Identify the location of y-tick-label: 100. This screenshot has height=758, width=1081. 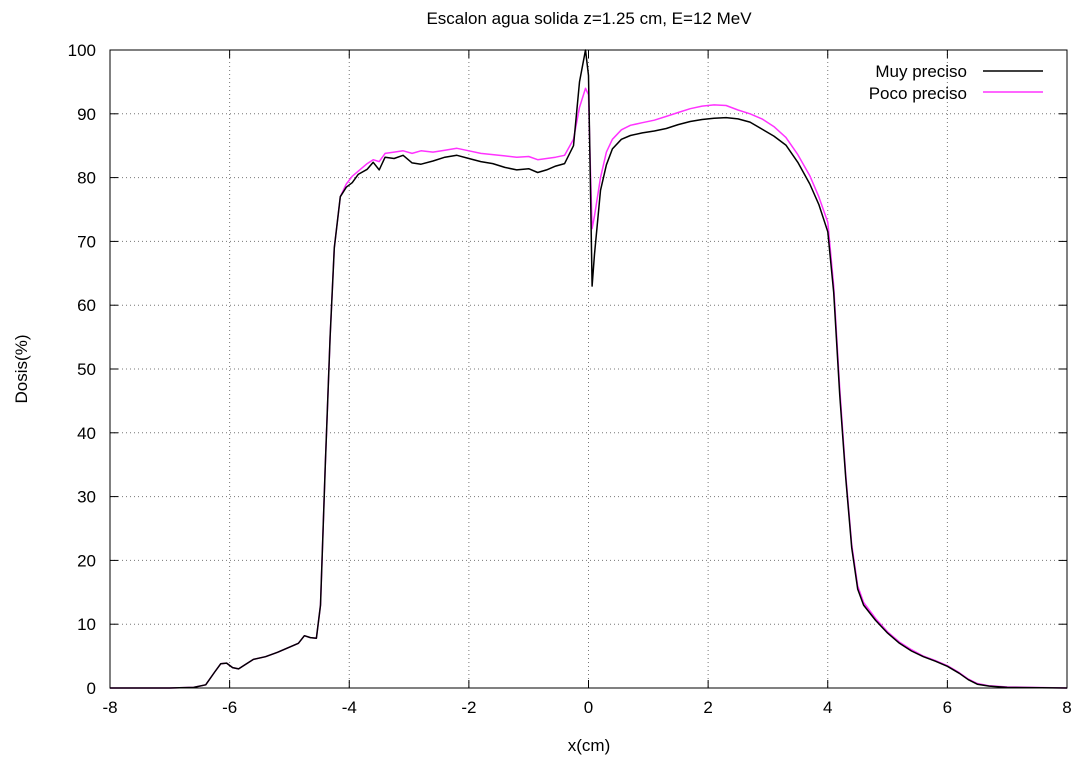
(82, 50).